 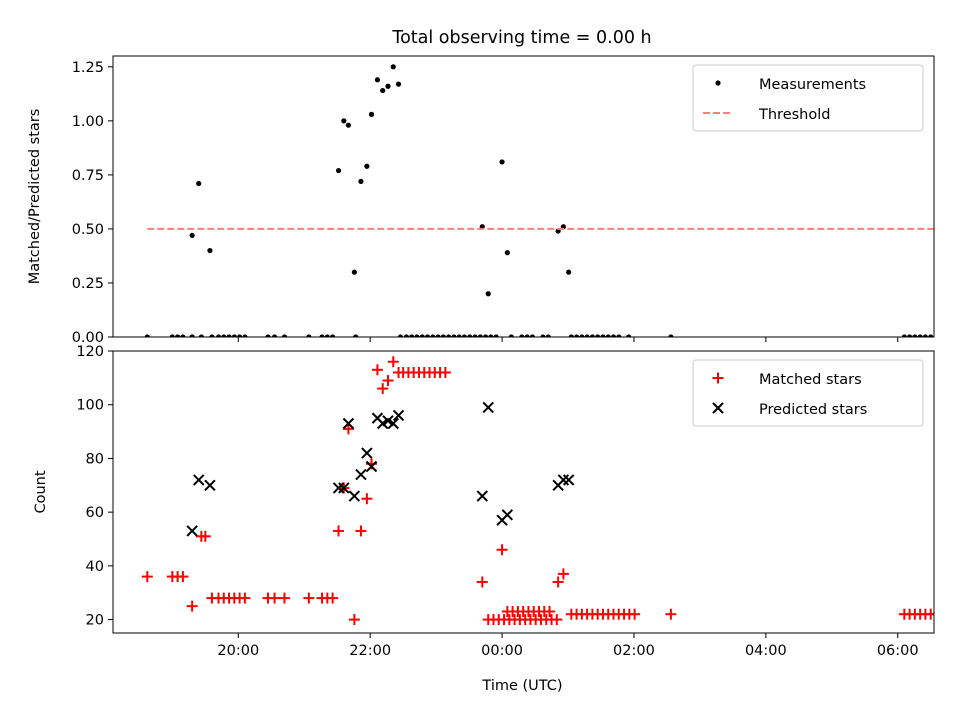 I want to click on y-tick-label: 80, so click(x=95, y=459).